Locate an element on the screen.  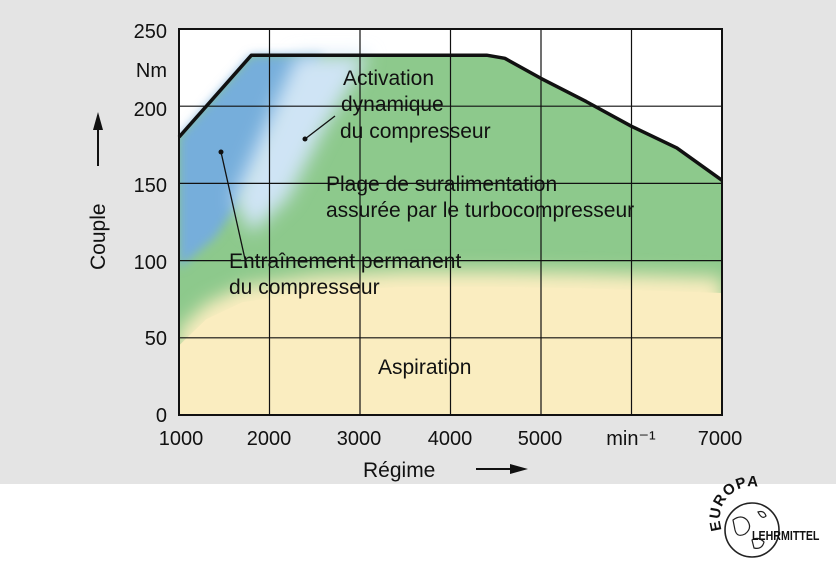
x-tick-4000: 4000 is located at coordinates (450, 439).